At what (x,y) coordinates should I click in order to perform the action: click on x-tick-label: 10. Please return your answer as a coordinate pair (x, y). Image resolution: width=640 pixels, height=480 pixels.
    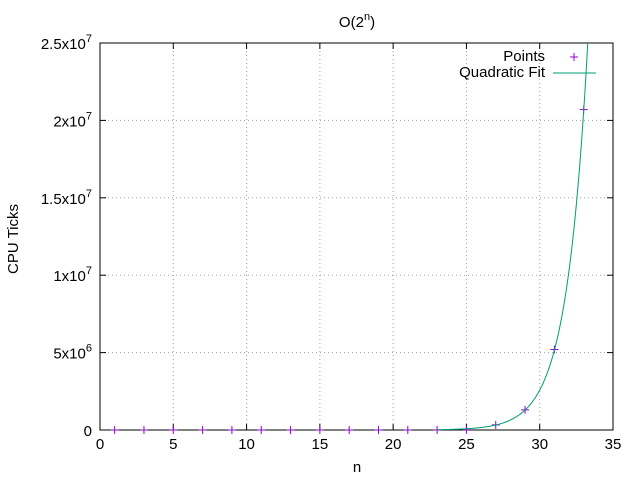
    Looking at the image, I should click on (246, 444).